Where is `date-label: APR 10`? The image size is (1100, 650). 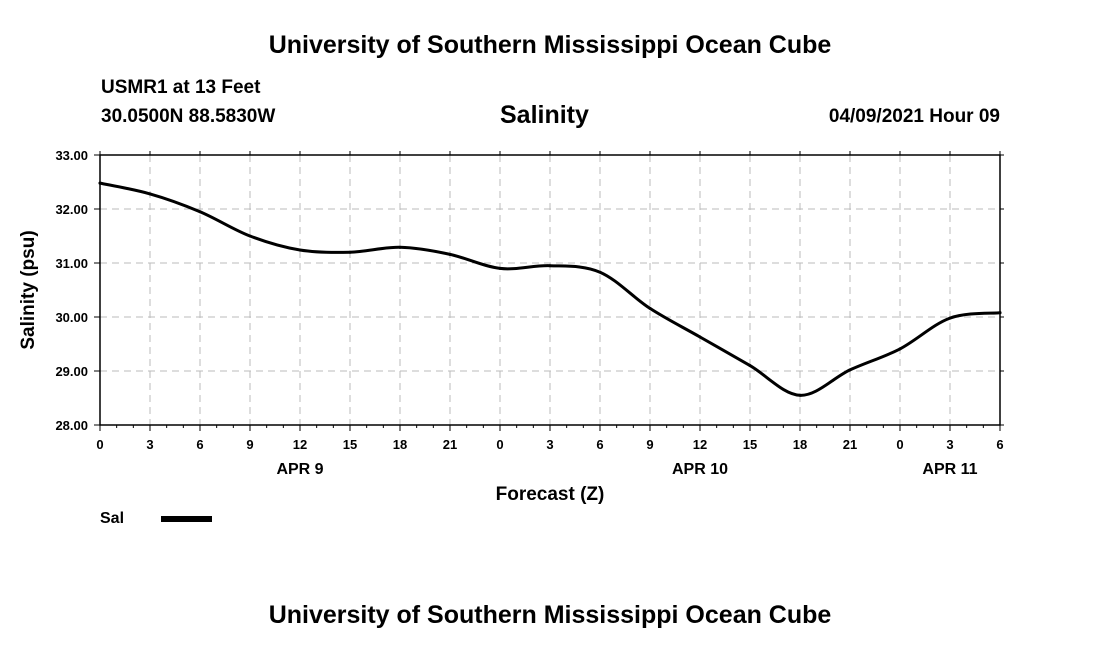
date-label: APR 10 is located at coordinates (700, 469).